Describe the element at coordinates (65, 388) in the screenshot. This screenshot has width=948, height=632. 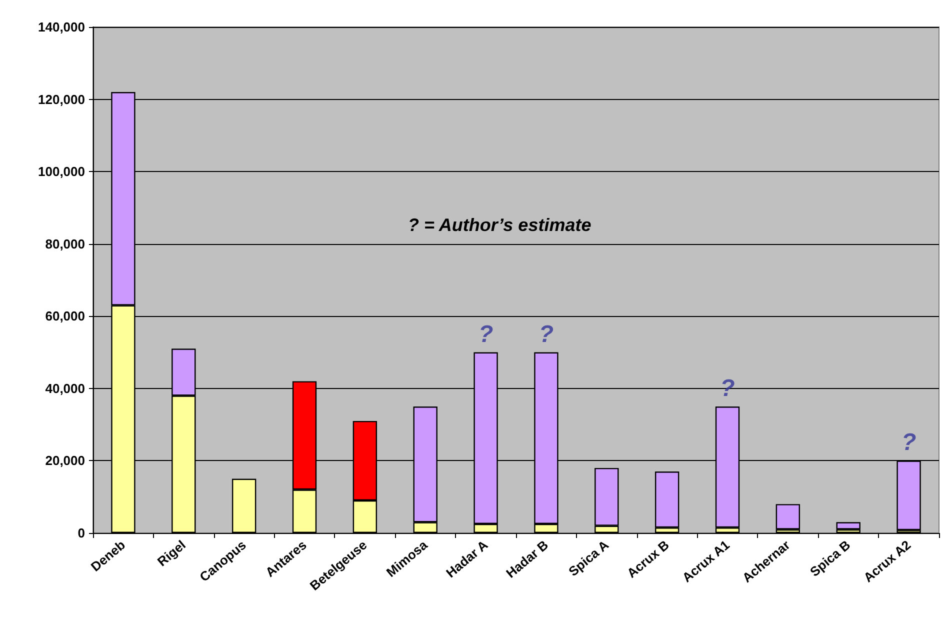
I see `y-tick-label: 40,000` at that location.